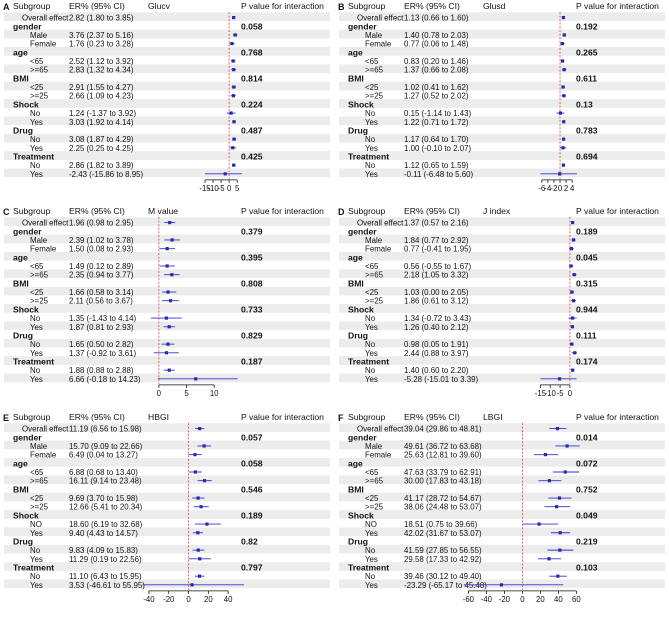 This screenshot has width=669, height=620. I want to click on estimate-ci-text: 30.00 (17.83 to 43.18), so click(443, 481).